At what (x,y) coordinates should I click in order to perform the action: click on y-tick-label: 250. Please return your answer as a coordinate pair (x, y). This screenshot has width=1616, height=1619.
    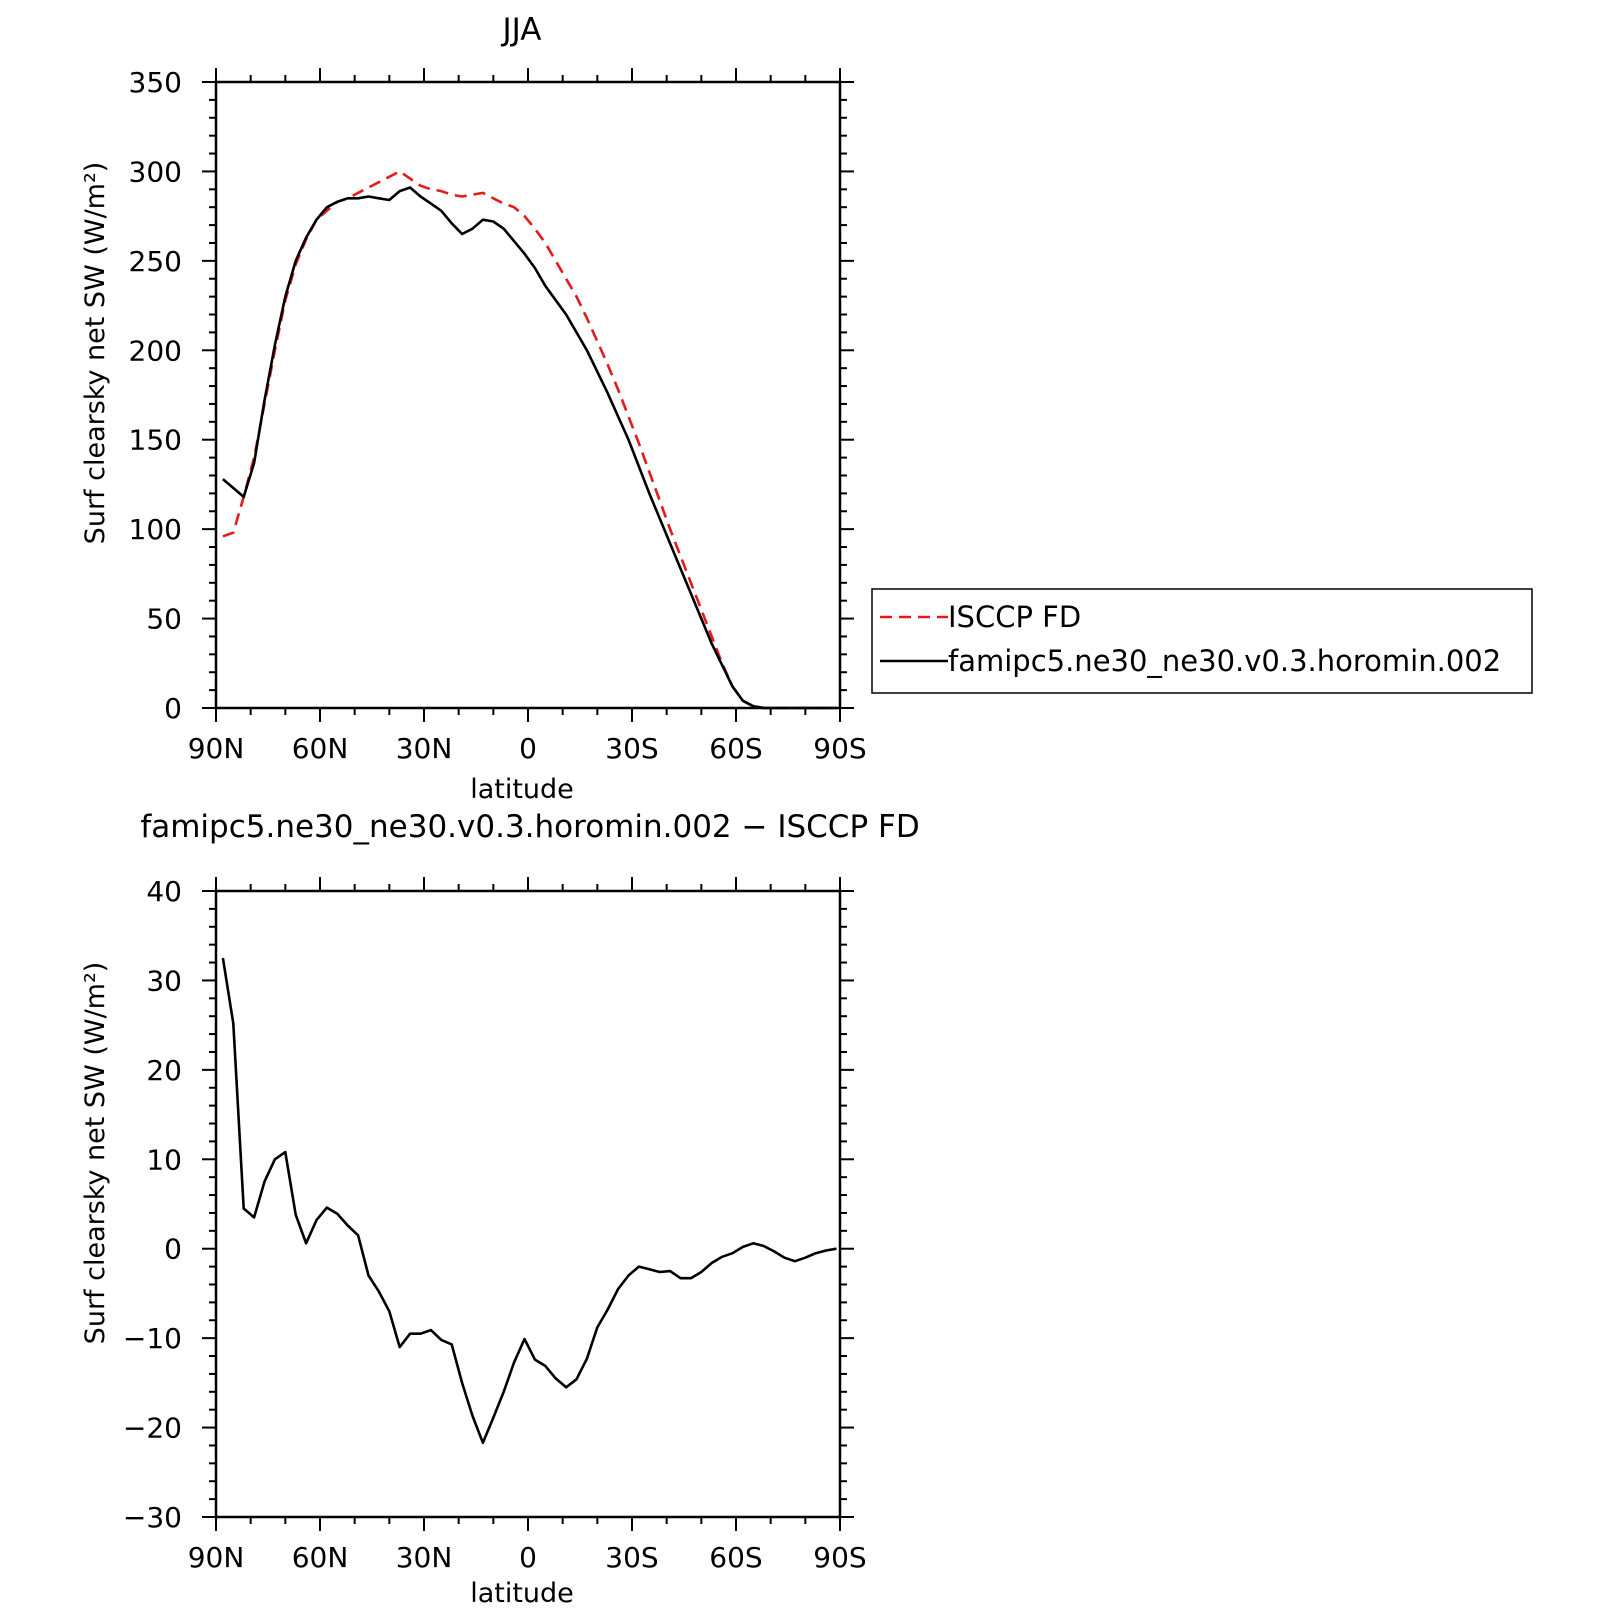
    Looking at the image, I should click on (155, 261).